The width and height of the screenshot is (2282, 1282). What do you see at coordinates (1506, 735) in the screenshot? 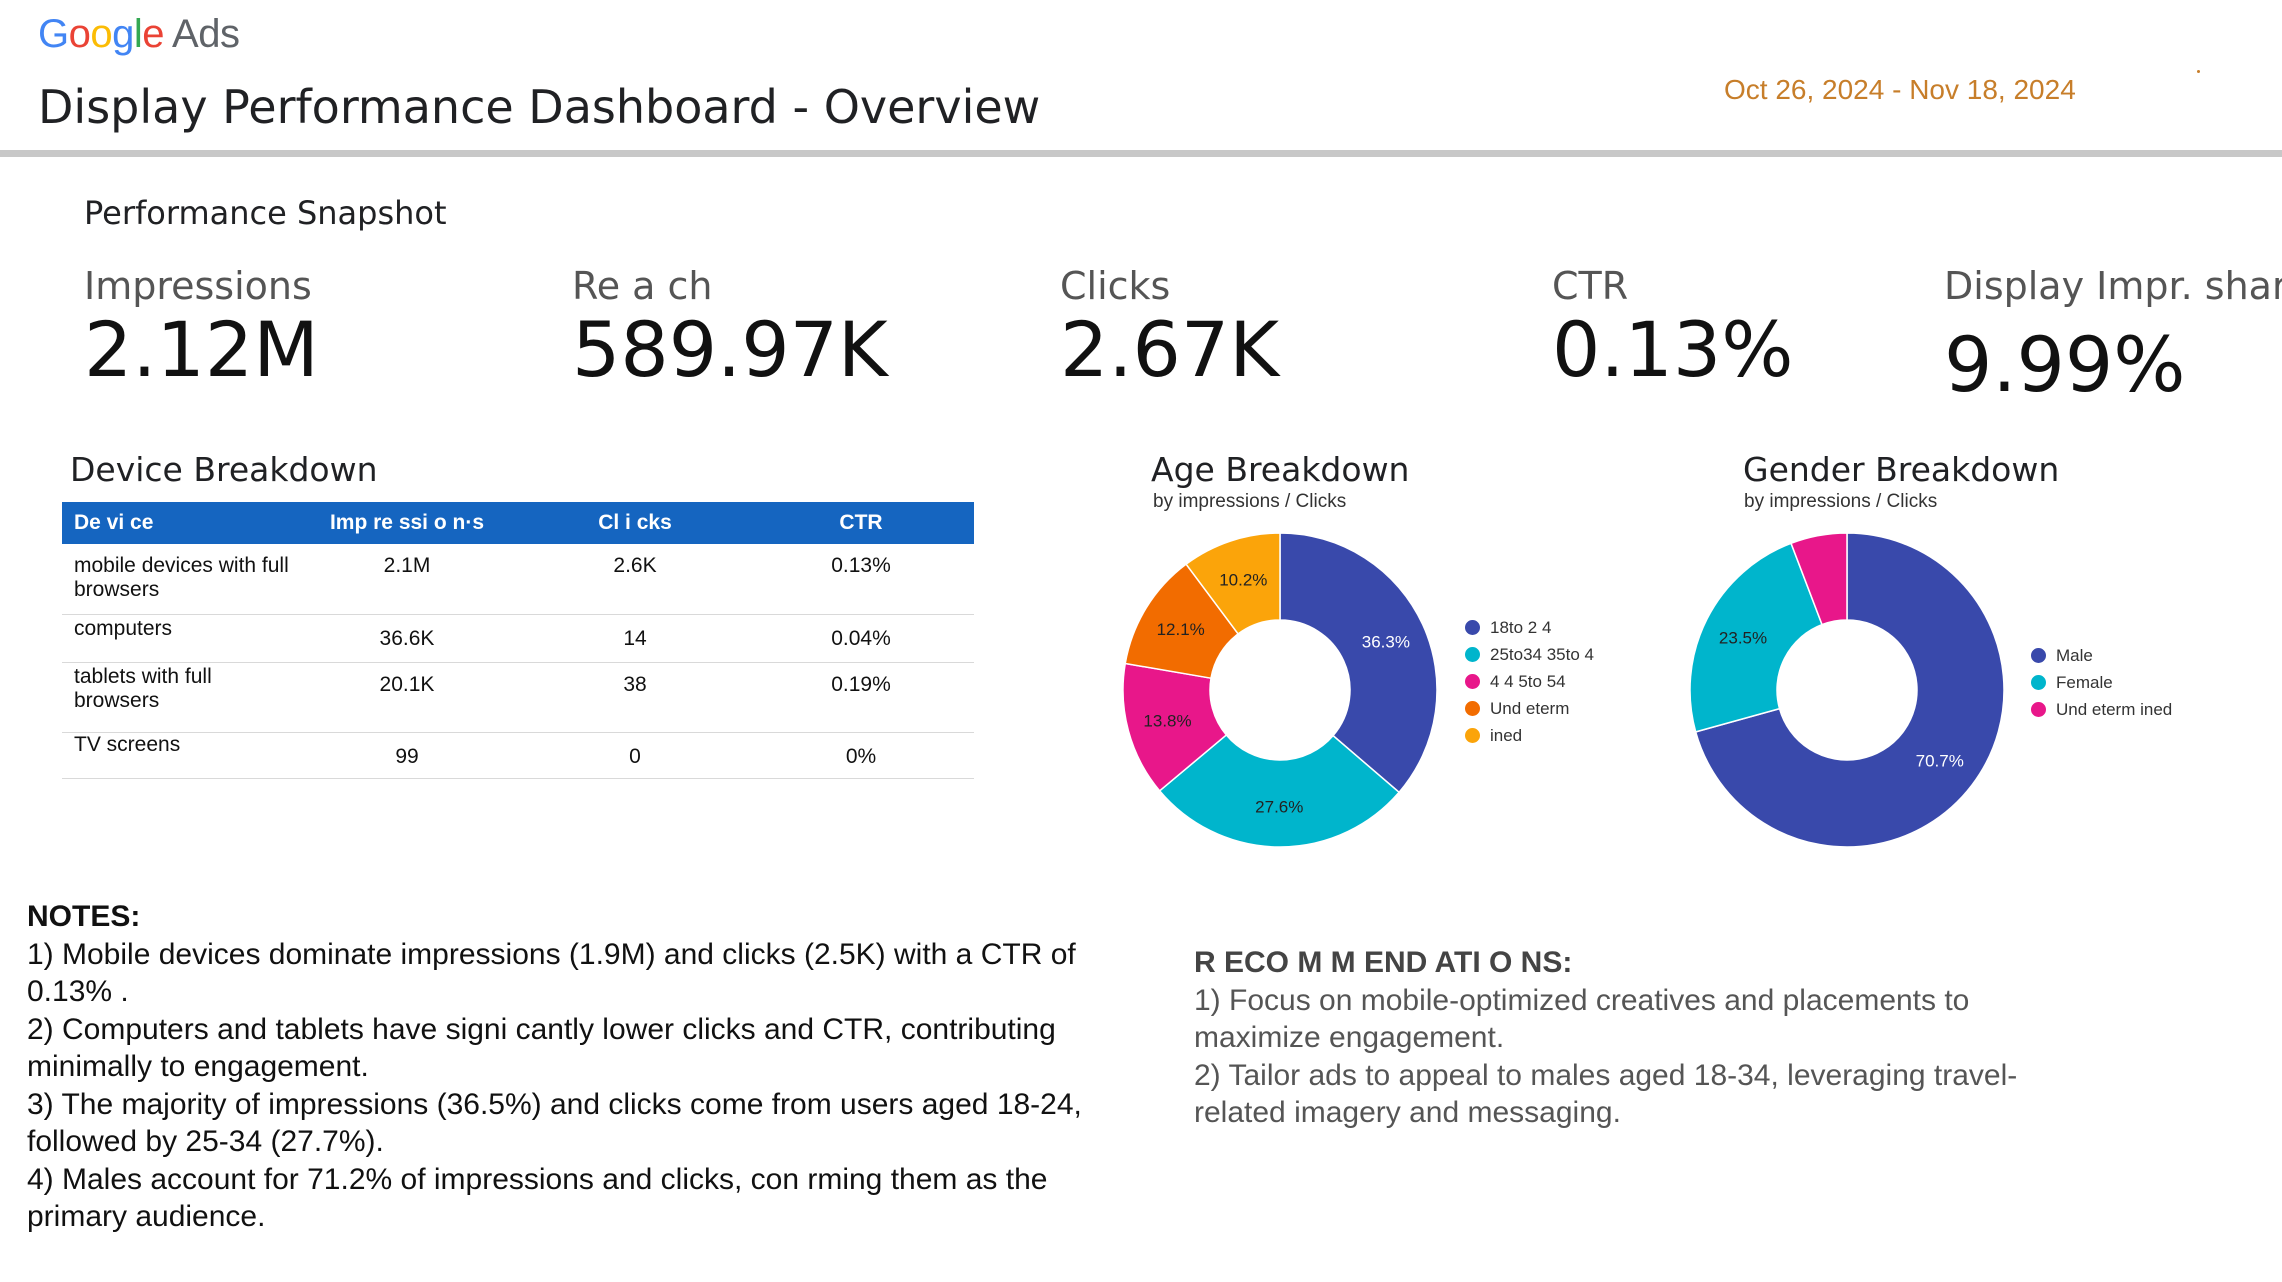
I see `legend-label: ined` at bounding box center [1506, 735].